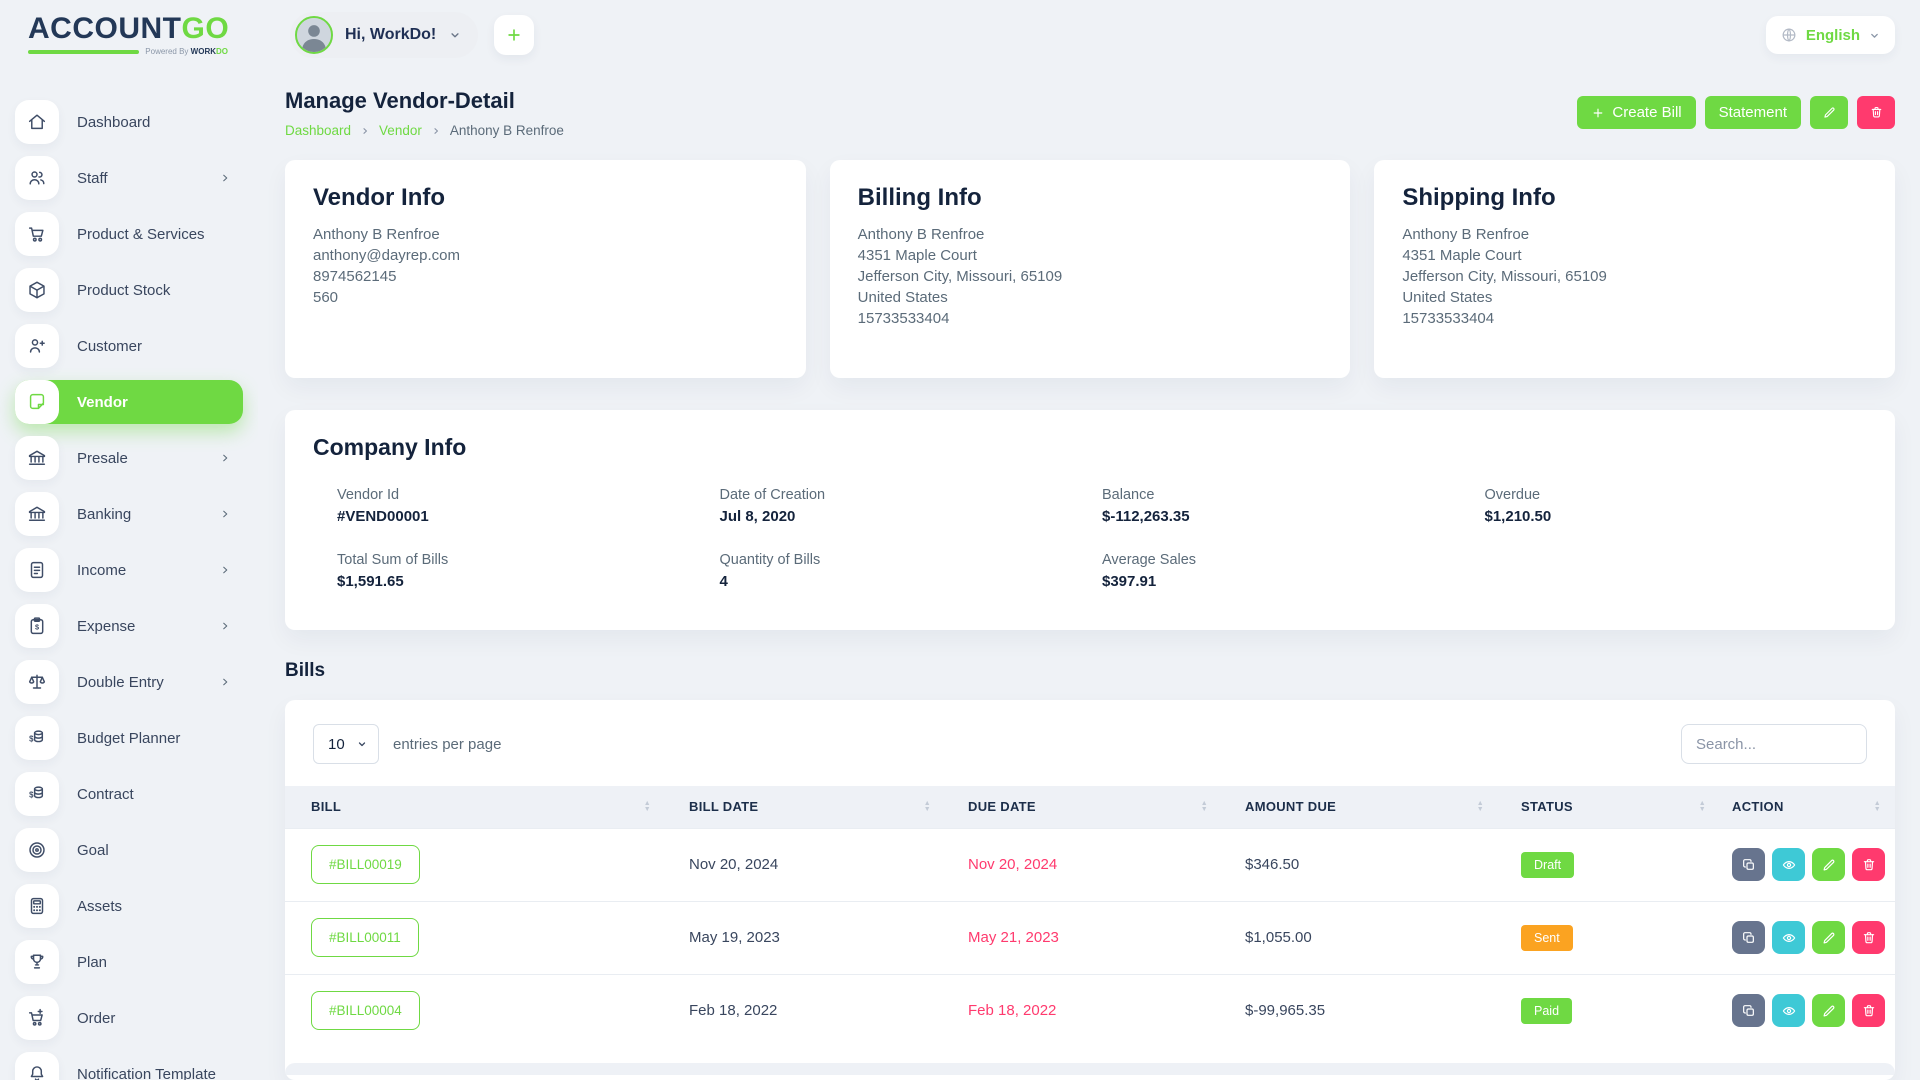 This screenshot has height=1080, width=1920. Describe the element at coordinates (1504, 276) in the screenshot. I see `info-line: Jefferson City, Missouri, 65109` at that location.